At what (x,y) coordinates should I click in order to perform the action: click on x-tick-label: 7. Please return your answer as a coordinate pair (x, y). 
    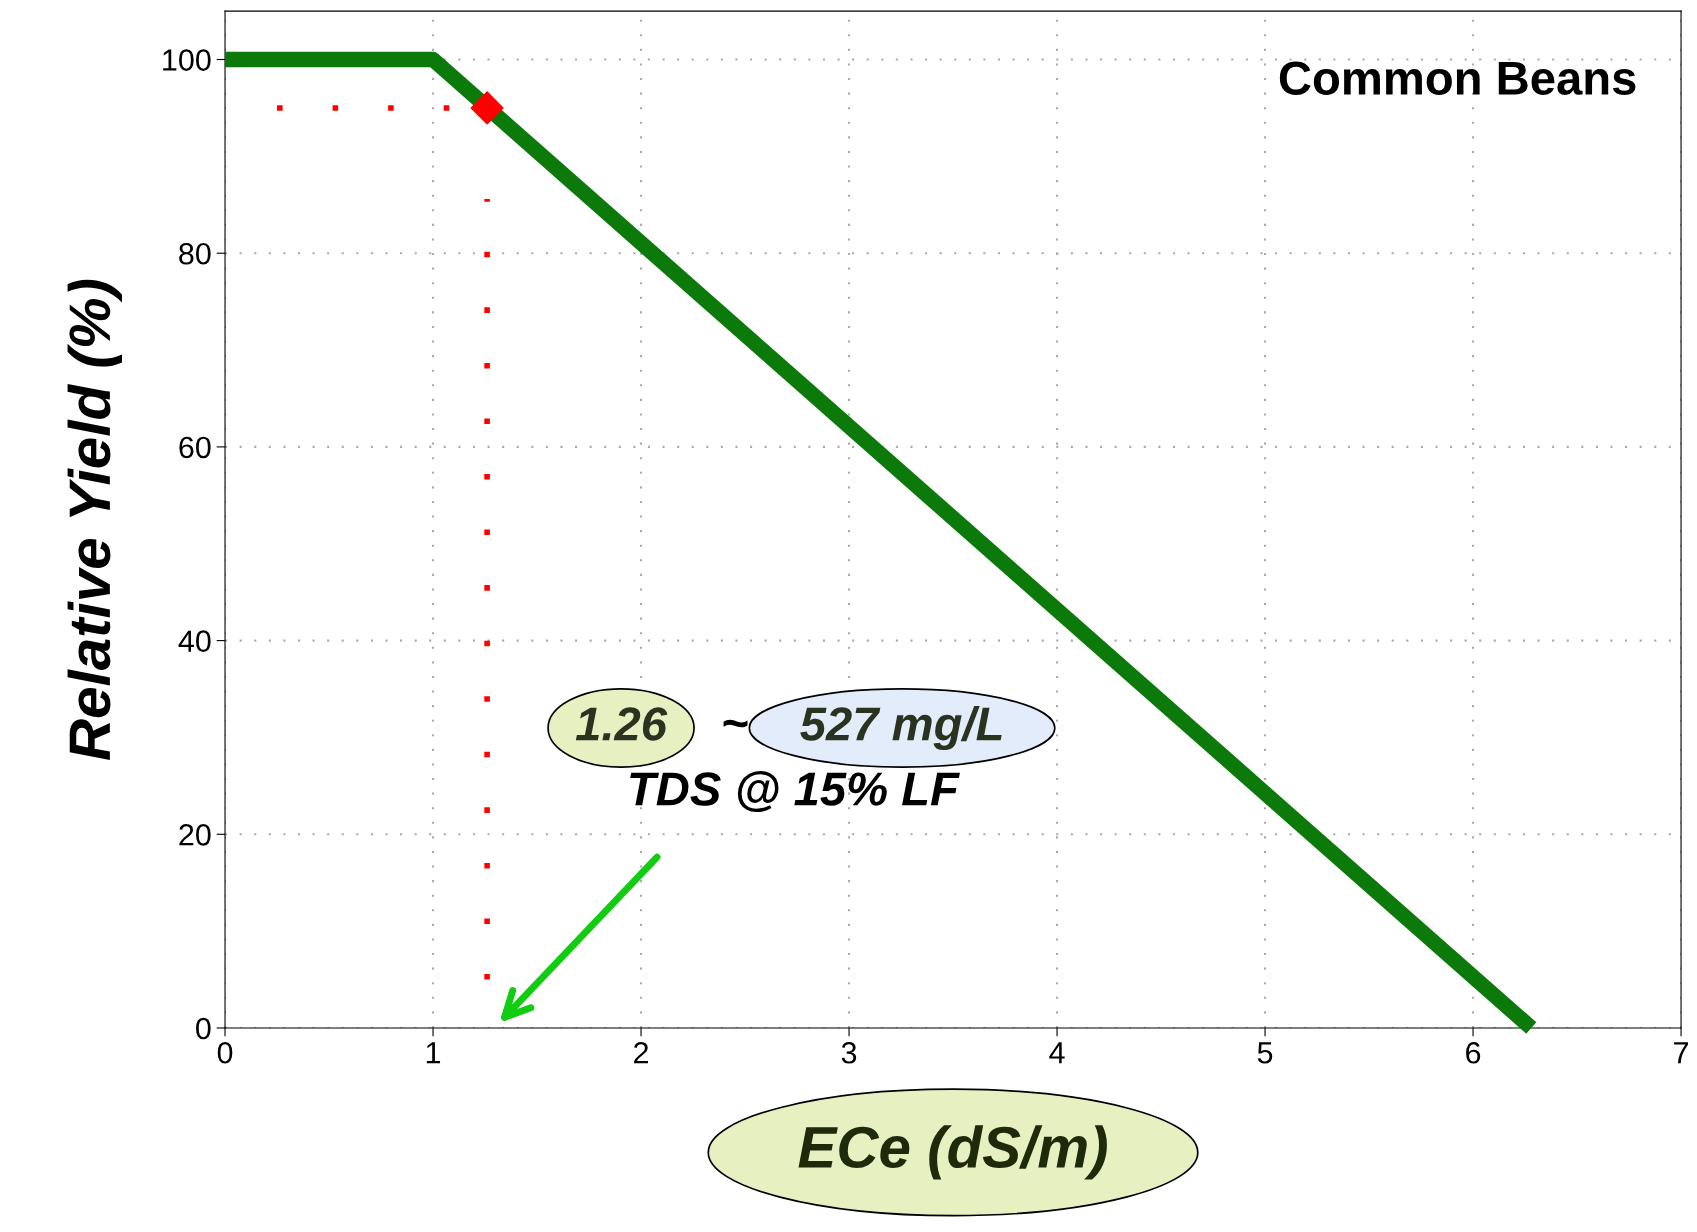
    Looking at the image, I should click on (1681, 1053).